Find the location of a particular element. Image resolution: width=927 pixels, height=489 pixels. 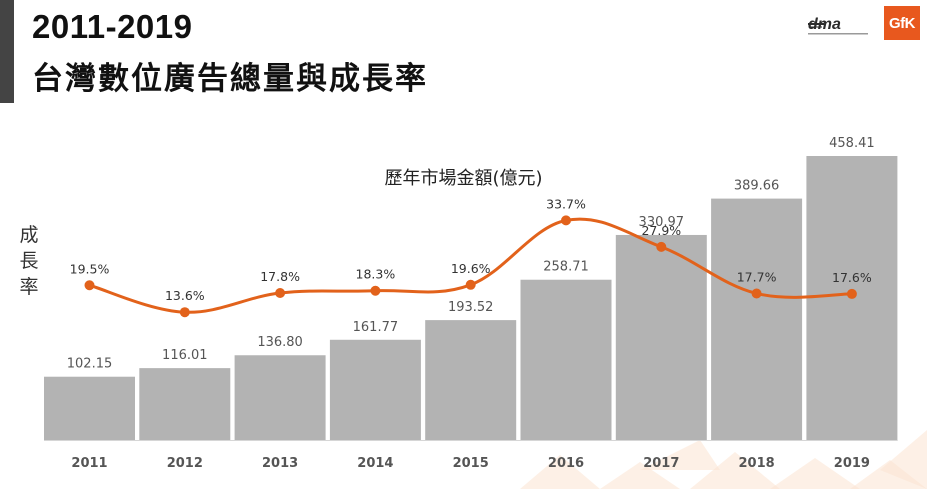

chart-ylabel: 成長率 is located at coordinates (29, 261).